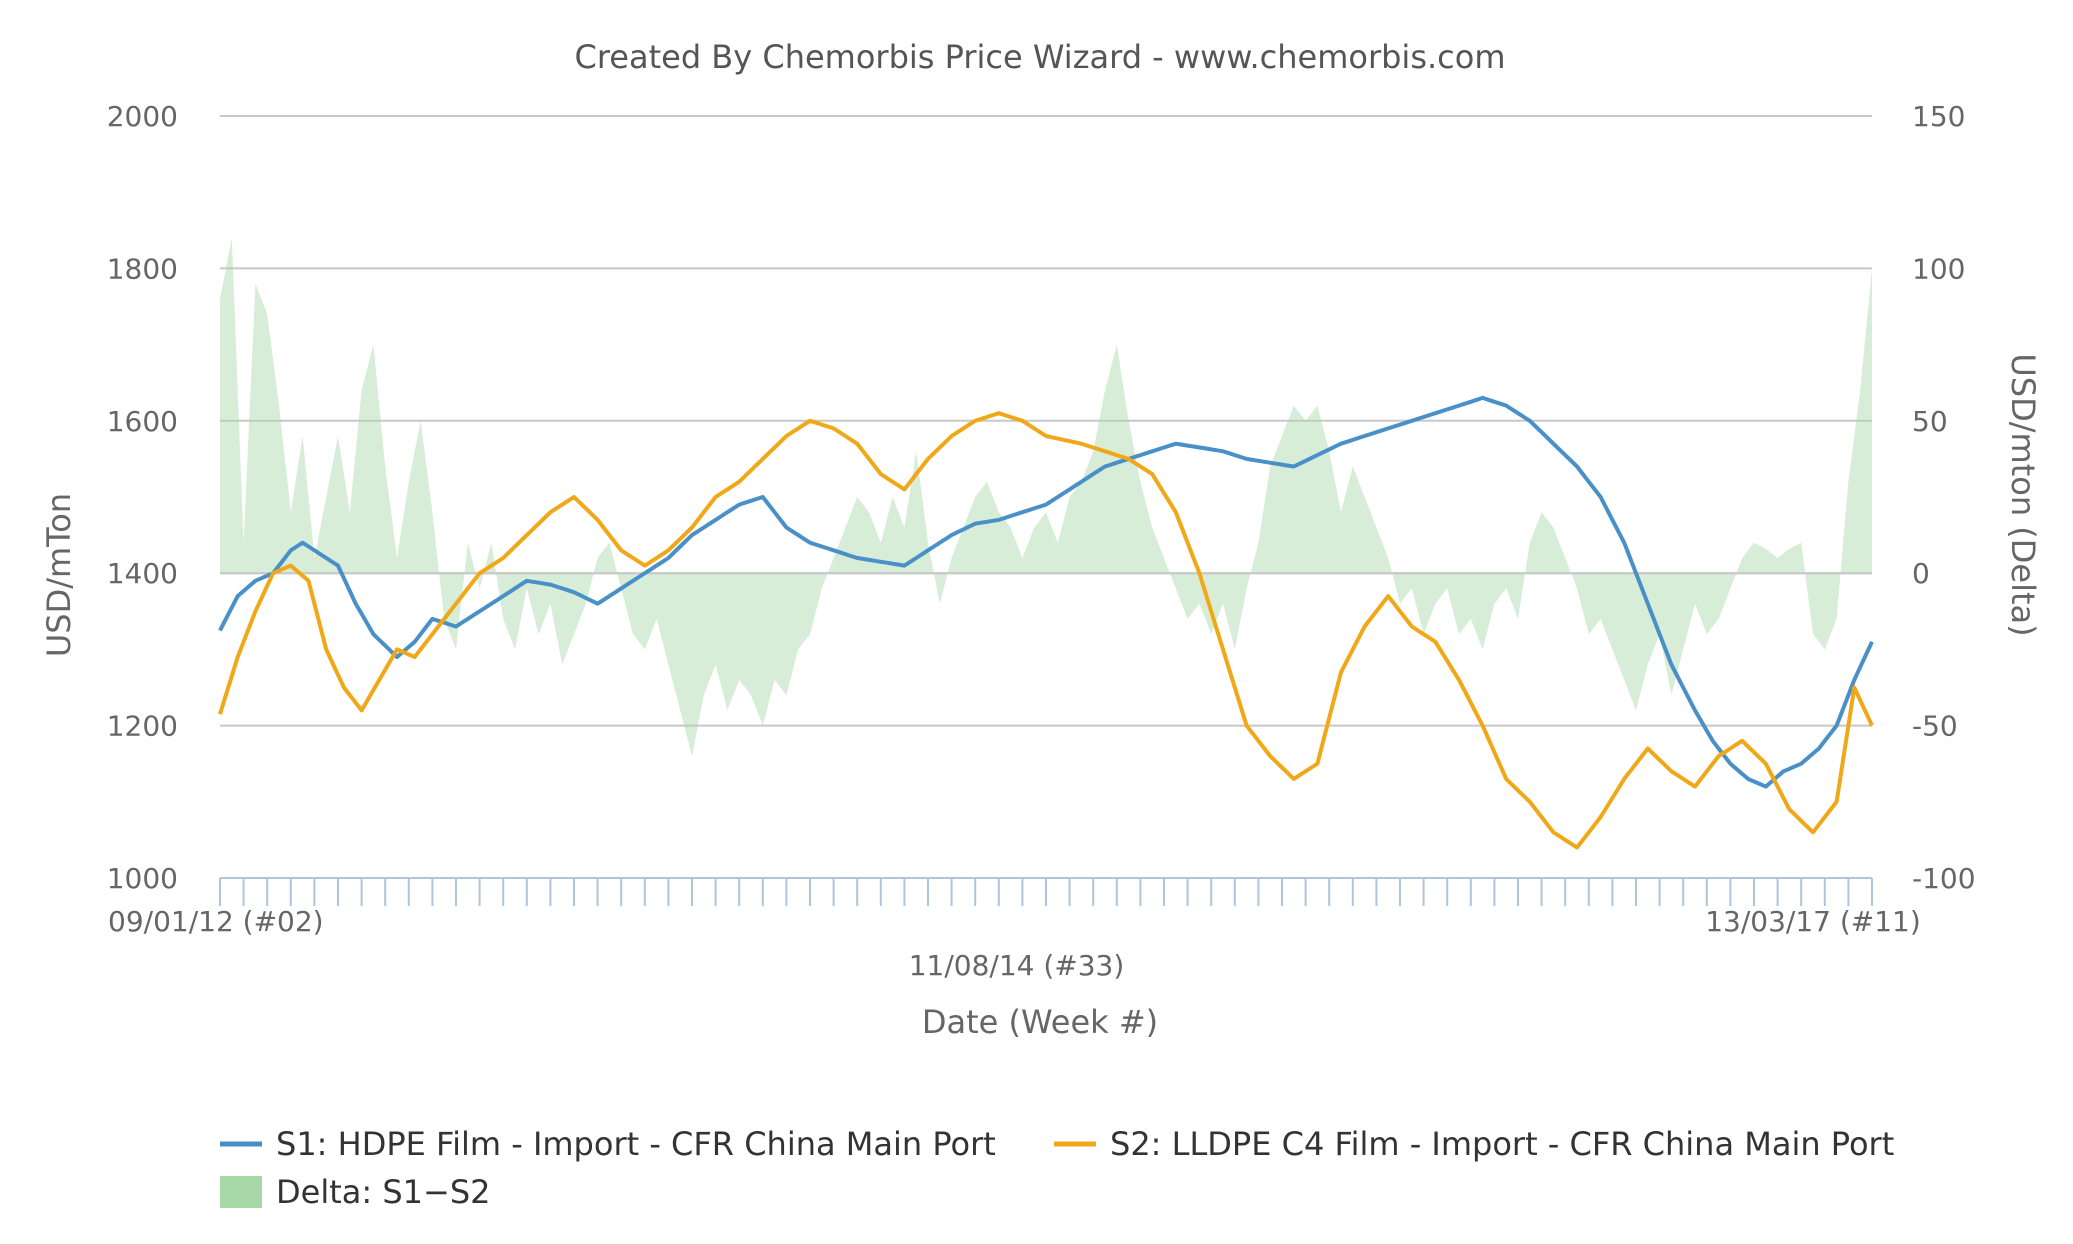 This screenshot has height=1244, width=2073. I want to click on x-axis-title: Date (Week #), so click(1040, 1022).